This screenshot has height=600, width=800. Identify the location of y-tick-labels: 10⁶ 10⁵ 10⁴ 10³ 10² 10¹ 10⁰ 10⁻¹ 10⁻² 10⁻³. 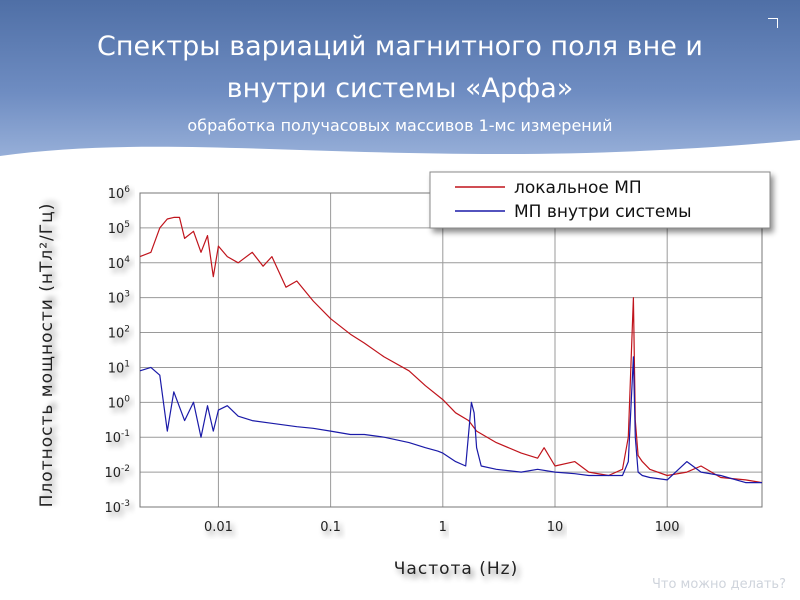
(117, 350).